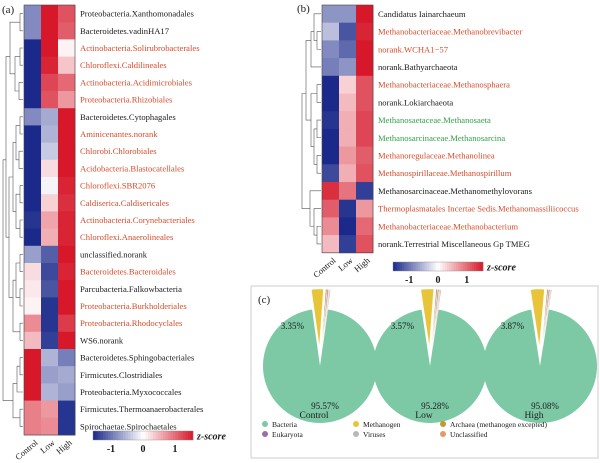 This screenshot has height=463, width=600. Describe the element at coordinates (466, 280) in the screenshot. I see `legend-tick: 1` at that location.